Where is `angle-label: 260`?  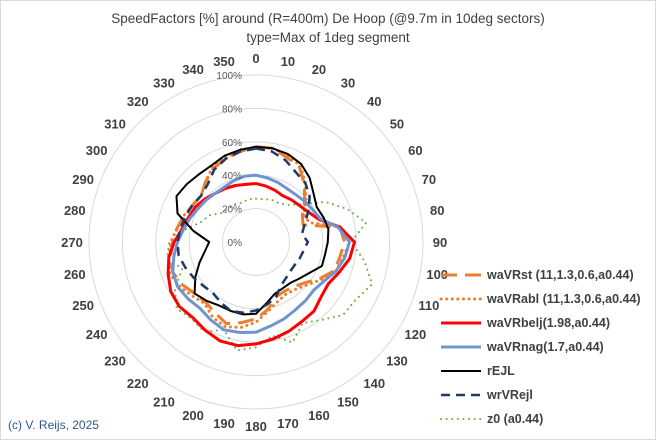 angle-label: 260 is located at coordinates (75, 274).